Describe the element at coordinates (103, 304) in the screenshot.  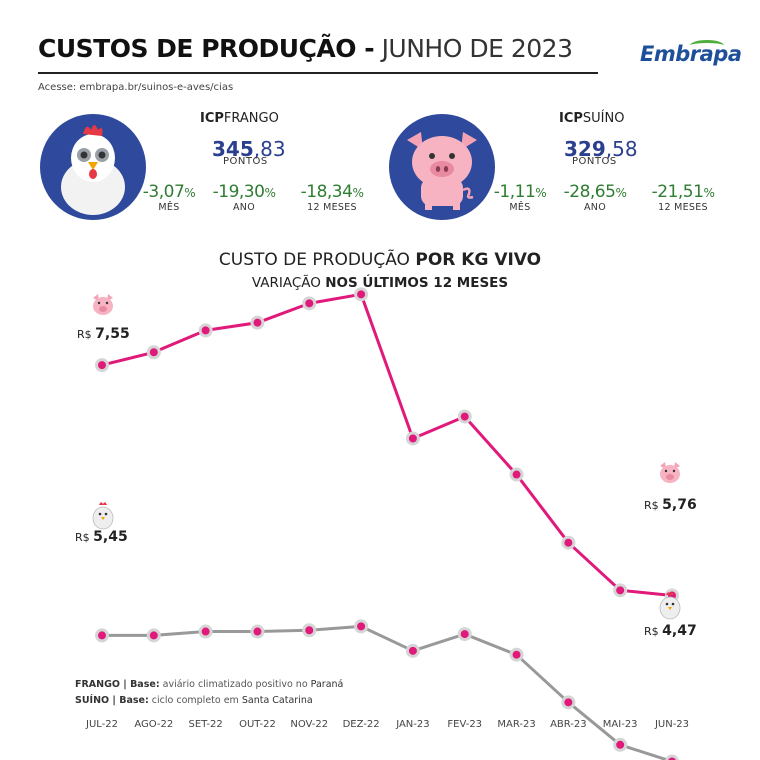
I see `pig-mini-icon` at that location.